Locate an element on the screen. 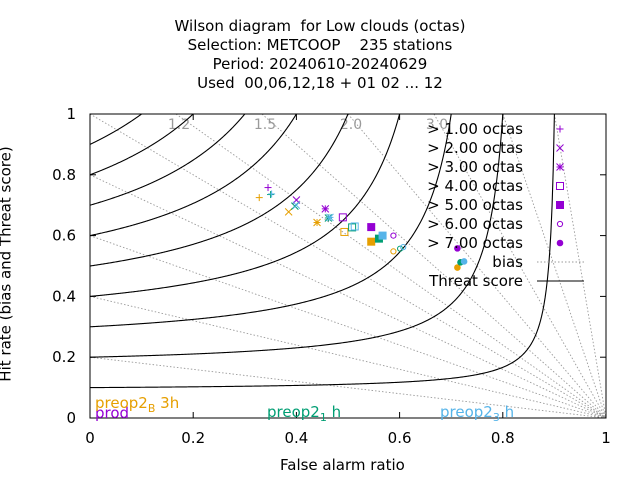 This screenshot has height=480, width=640. point-s0-t6-circle is located at coordinates (393, 235).